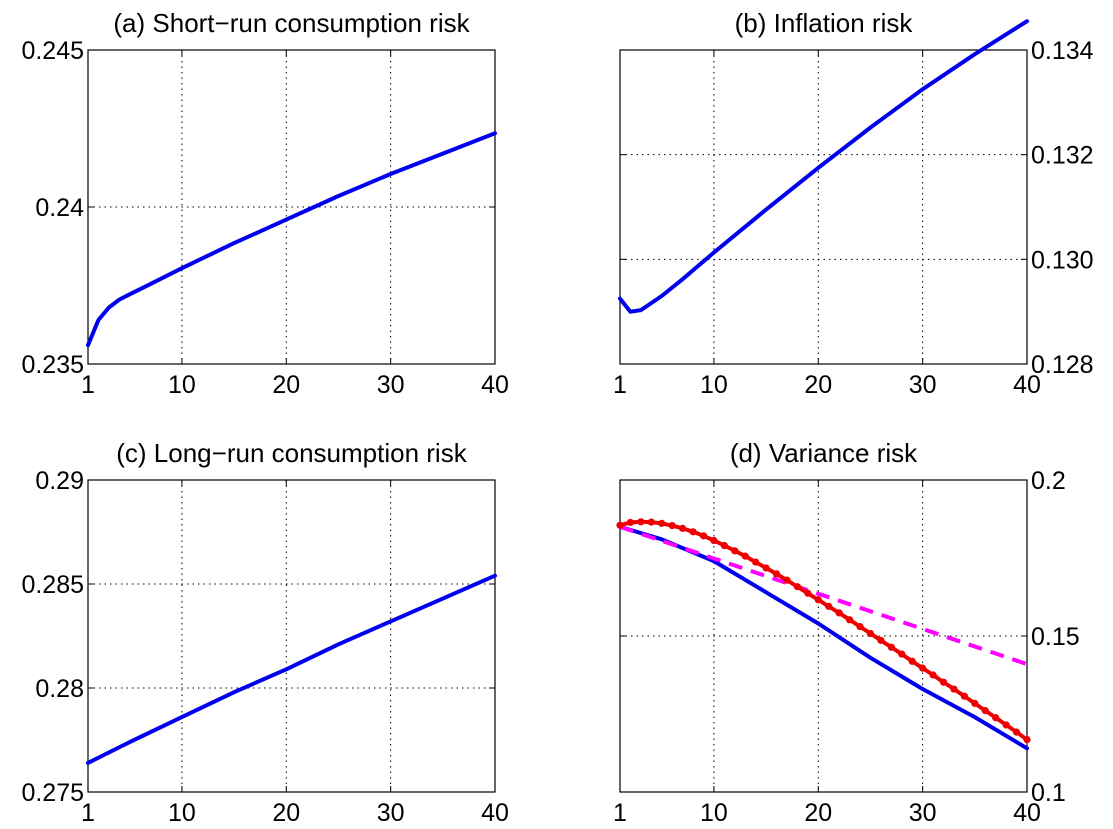 The image size is (1113, 829). I want to click on panel-title: (c) Long−run consumption risk, so click(291, 453).